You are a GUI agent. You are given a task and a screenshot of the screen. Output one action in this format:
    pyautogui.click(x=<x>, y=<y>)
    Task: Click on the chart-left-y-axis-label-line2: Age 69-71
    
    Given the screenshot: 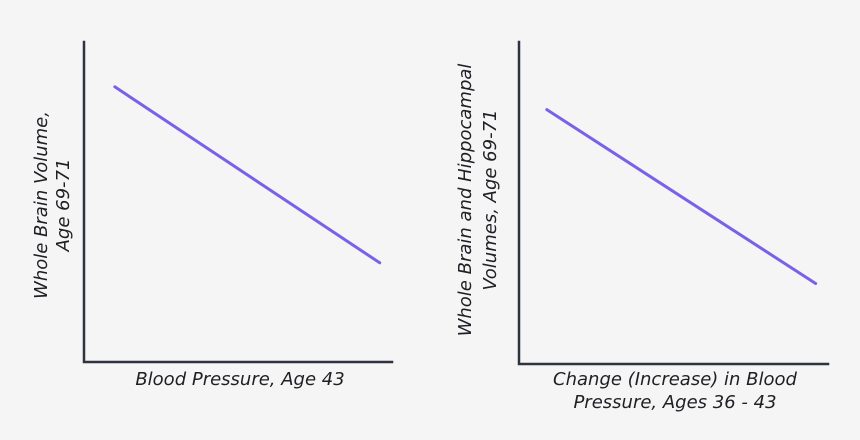 What is the action you would take?
    pyautogui.click(x=63, y=206)
    